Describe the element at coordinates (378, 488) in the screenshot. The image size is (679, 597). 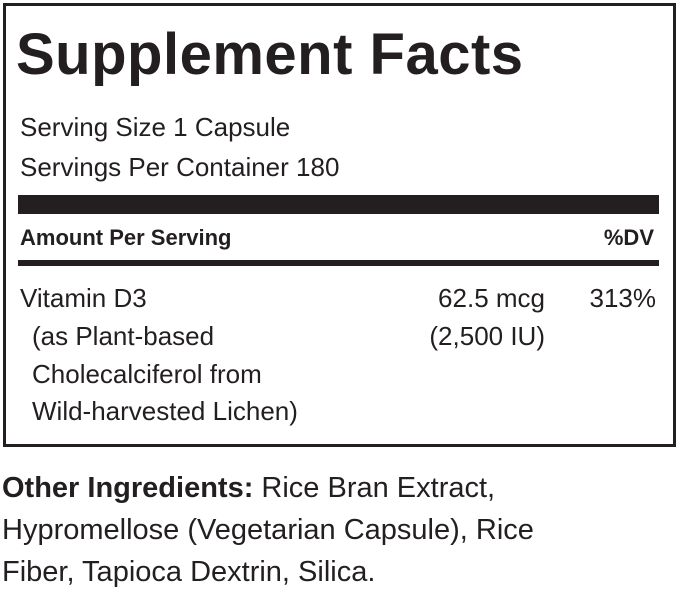
I see `other-ingredients-text: Rice Bran Extract,` at that location.